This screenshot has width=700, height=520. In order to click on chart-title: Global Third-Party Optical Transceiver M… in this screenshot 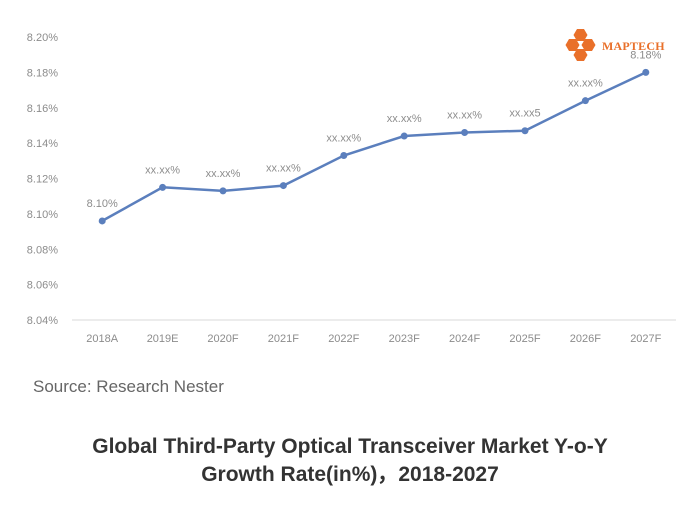, I will do `click(350, 461)`.